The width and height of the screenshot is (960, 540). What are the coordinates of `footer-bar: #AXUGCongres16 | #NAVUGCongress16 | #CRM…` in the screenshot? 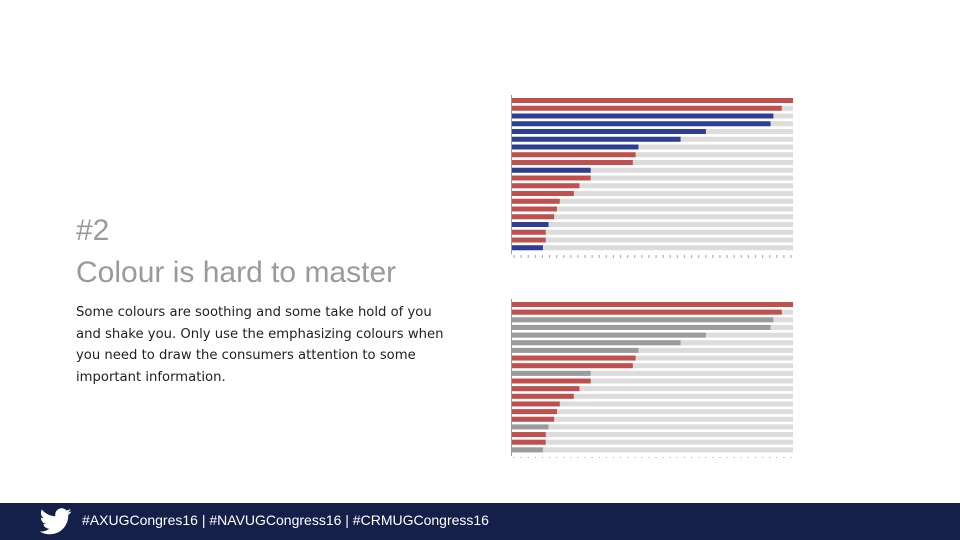 It's located at (480, 521).